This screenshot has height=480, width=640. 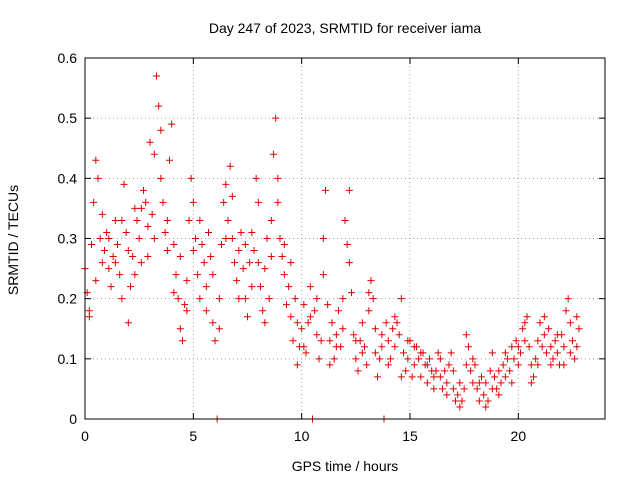 What do you see at coordinates (13, 240) in the screenshot?
I see `y-axis-label: SRMTID / TECUs` at bounding box center [13, 240].